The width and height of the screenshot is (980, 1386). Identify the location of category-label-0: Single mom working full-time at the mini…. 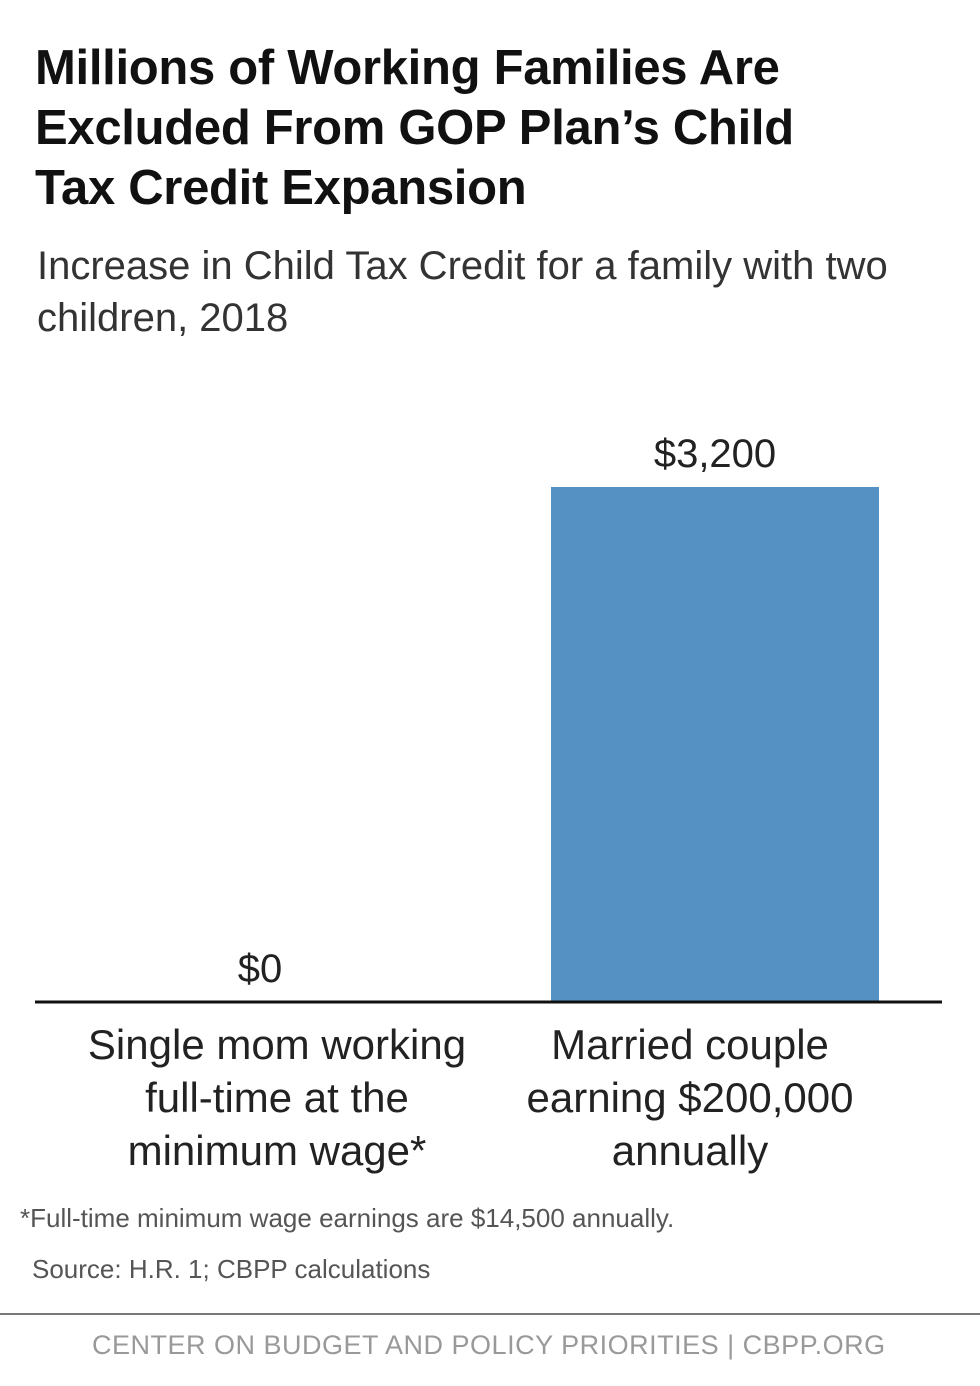
(277, 1097).